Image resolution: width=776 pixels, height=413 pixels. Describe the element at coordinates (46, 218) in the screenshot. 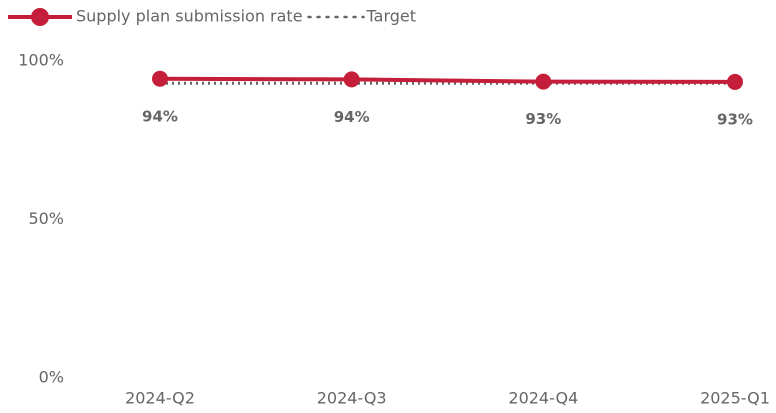

I see `y-tick-label: 50%` at that location.